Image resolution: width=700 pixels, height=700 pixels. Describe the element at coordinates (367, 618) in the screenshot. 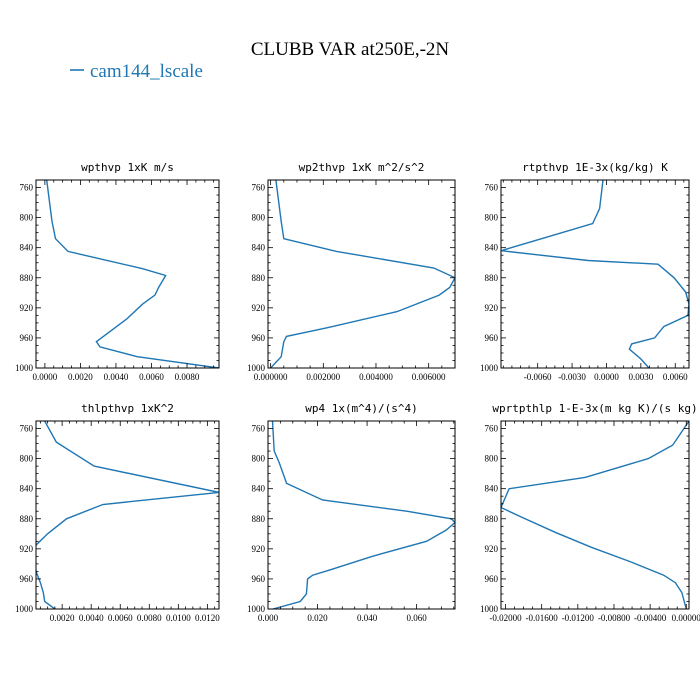

I see `x-tick-label: 0.040` at that location.